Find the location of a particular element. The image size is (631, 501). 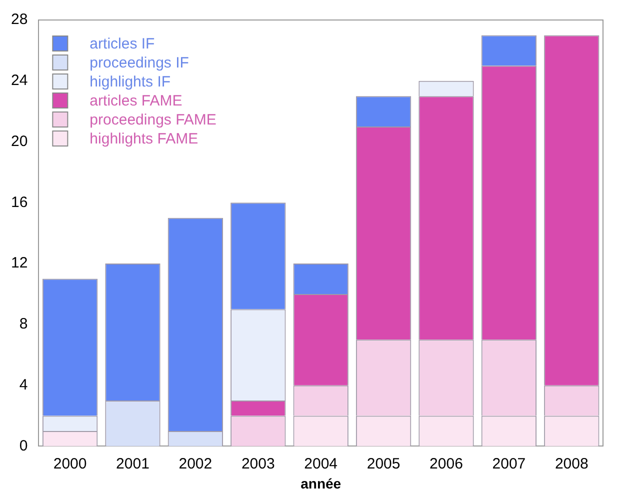

legend-label: articles FAME is located at coordinates (136, 101).